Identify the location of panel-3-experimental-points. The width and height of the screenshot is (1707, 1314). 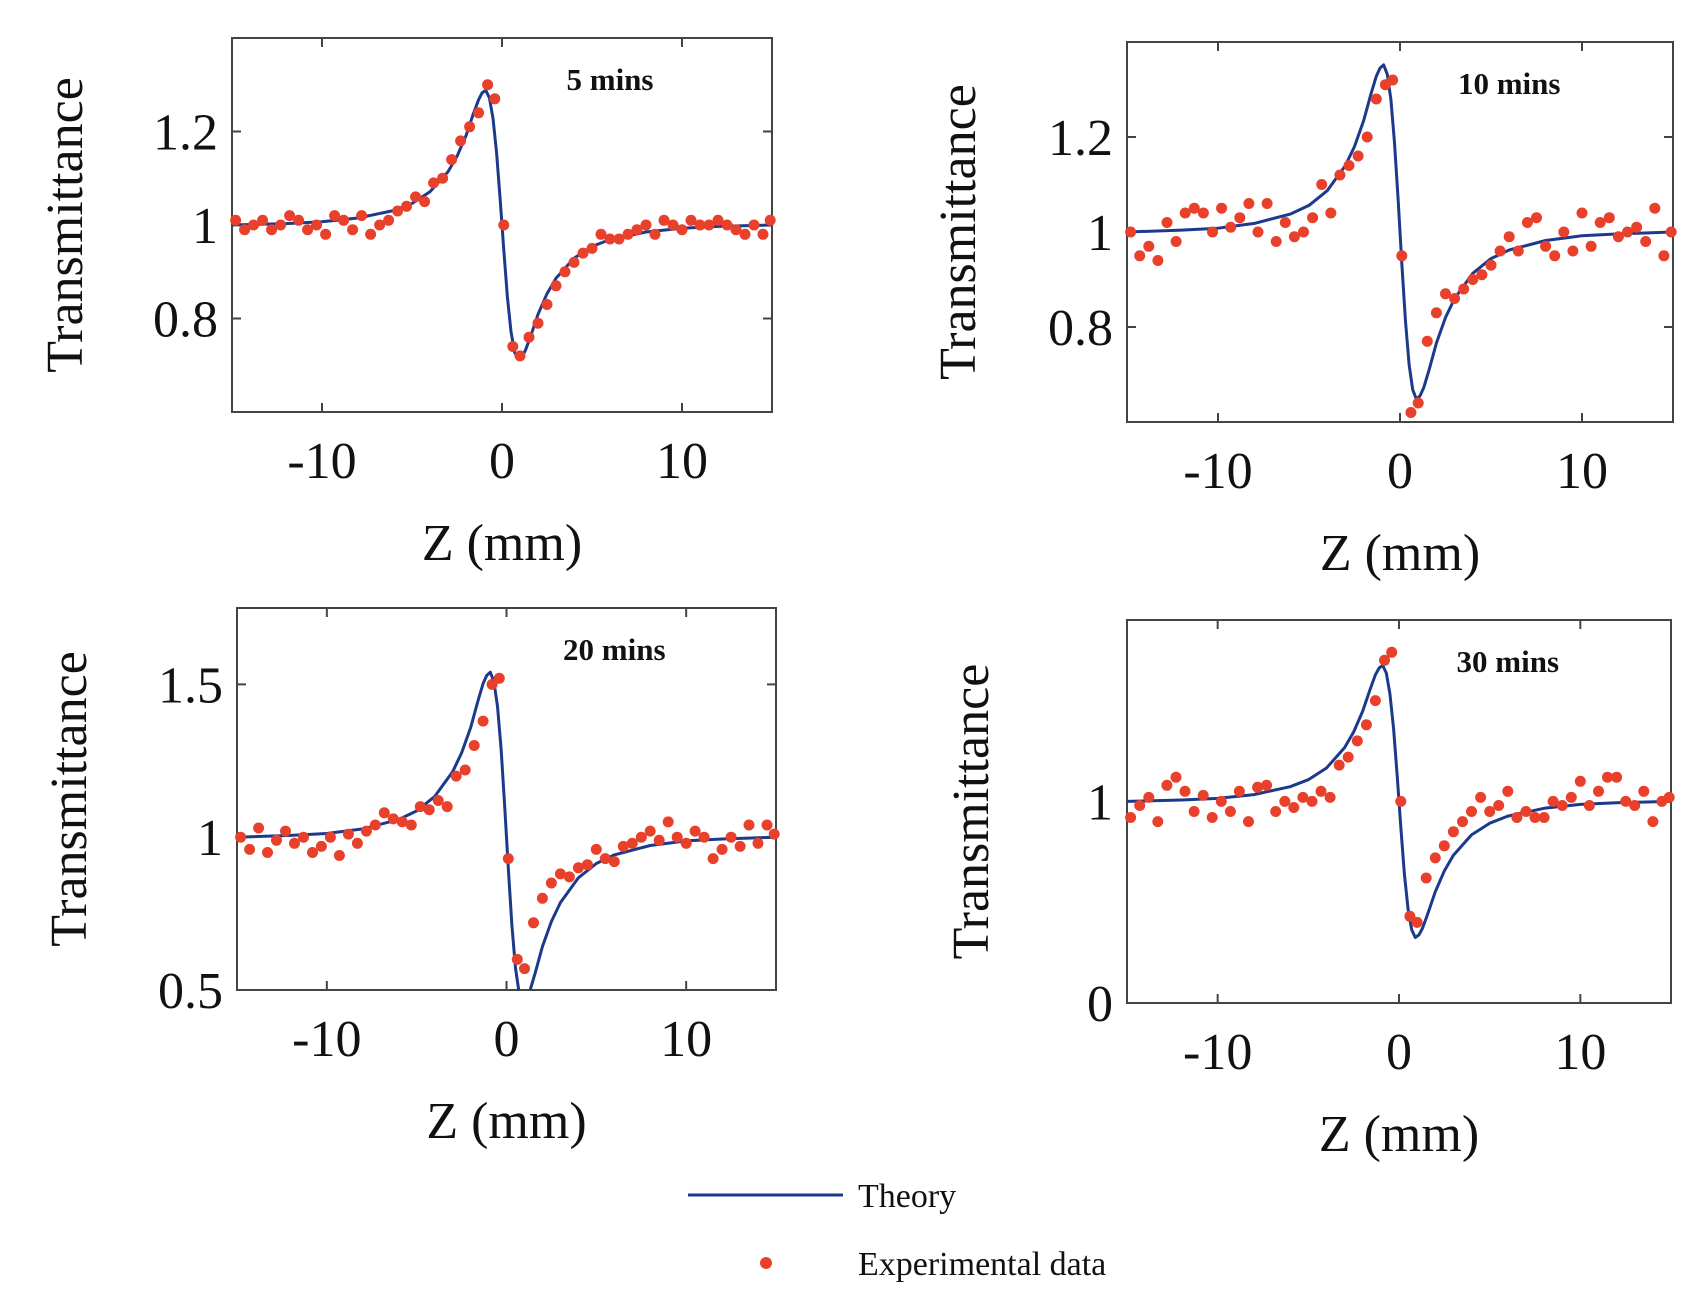
(507, 823).